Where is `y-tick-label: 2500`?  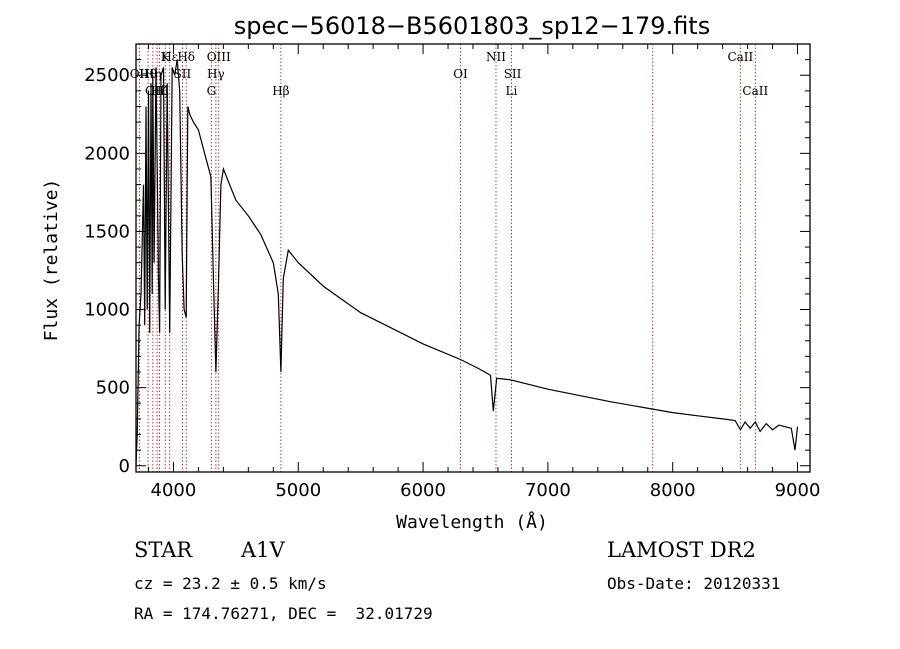
y-tick-label: 2500 is located at coordinates (107, 75).